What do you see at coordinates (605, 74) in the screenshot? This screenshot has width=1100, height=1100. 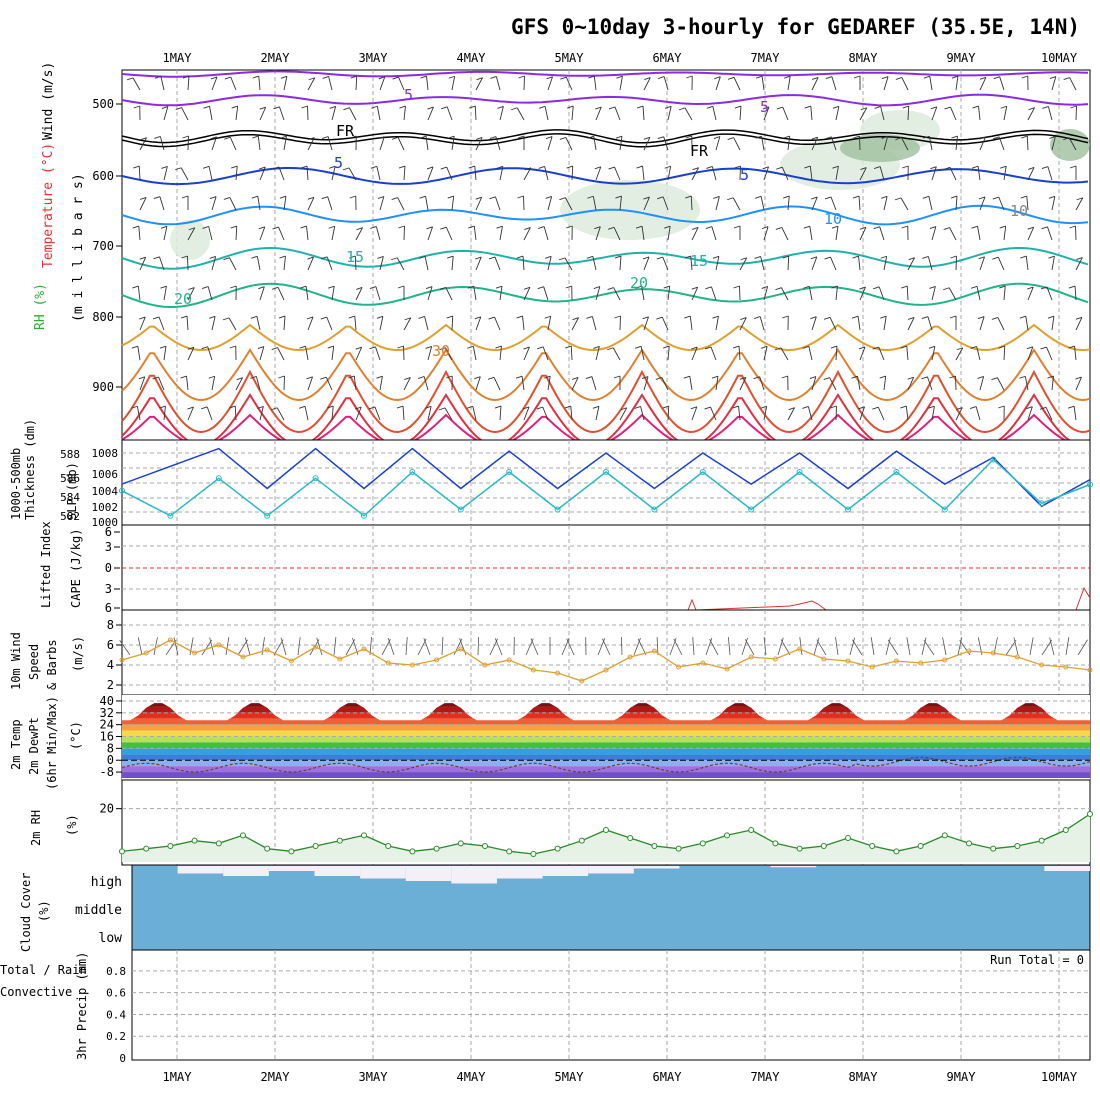 I see `contour-temp` at bounding box center [605, 74].